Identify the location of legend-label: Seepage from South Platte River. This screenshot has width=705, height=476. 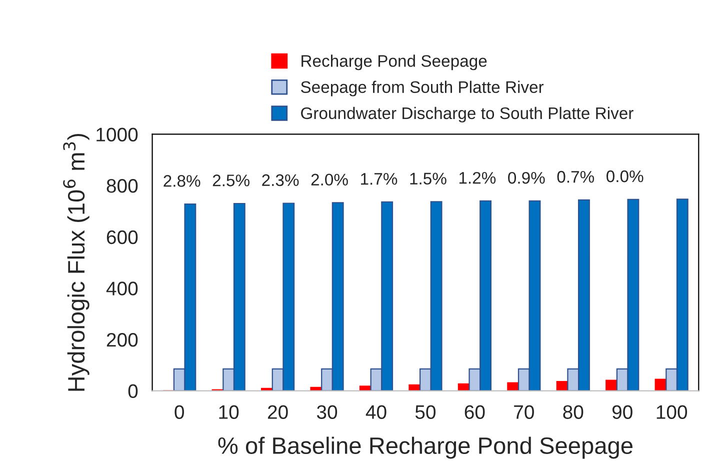
(422, 88).